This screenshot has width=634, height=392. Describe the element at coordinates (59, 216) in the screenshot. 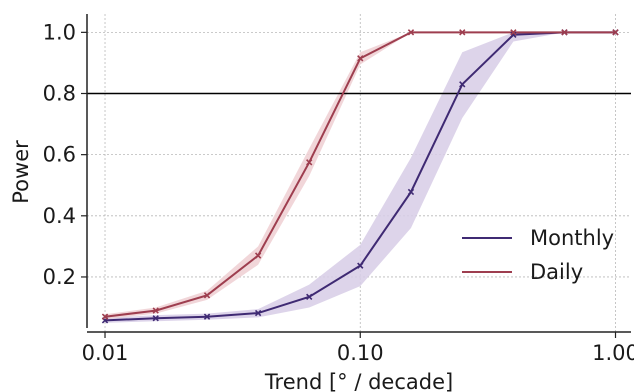

I see `y-tick-label: 0.4` at that location.